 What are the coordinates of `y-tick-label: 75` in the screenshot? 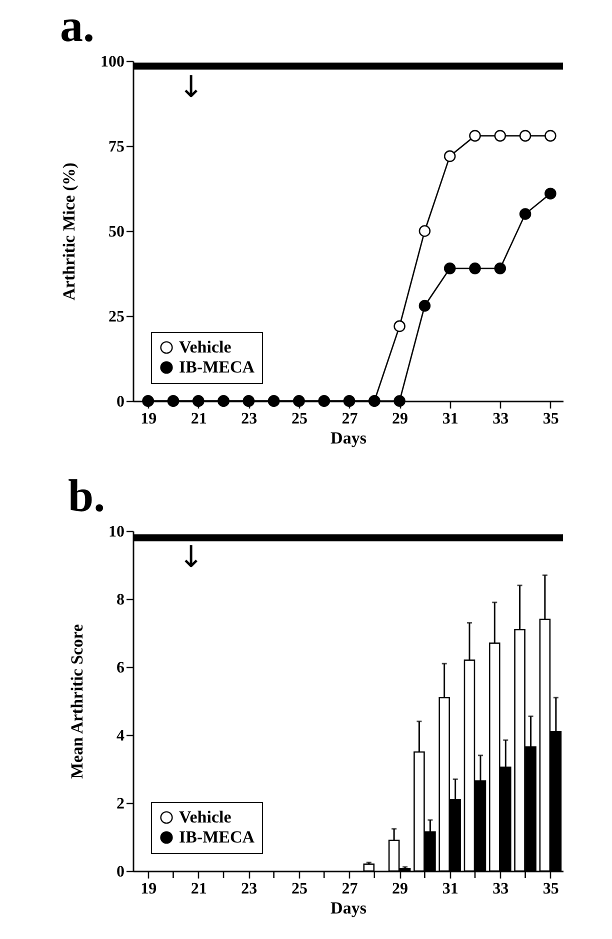 It's located at (116, 147).